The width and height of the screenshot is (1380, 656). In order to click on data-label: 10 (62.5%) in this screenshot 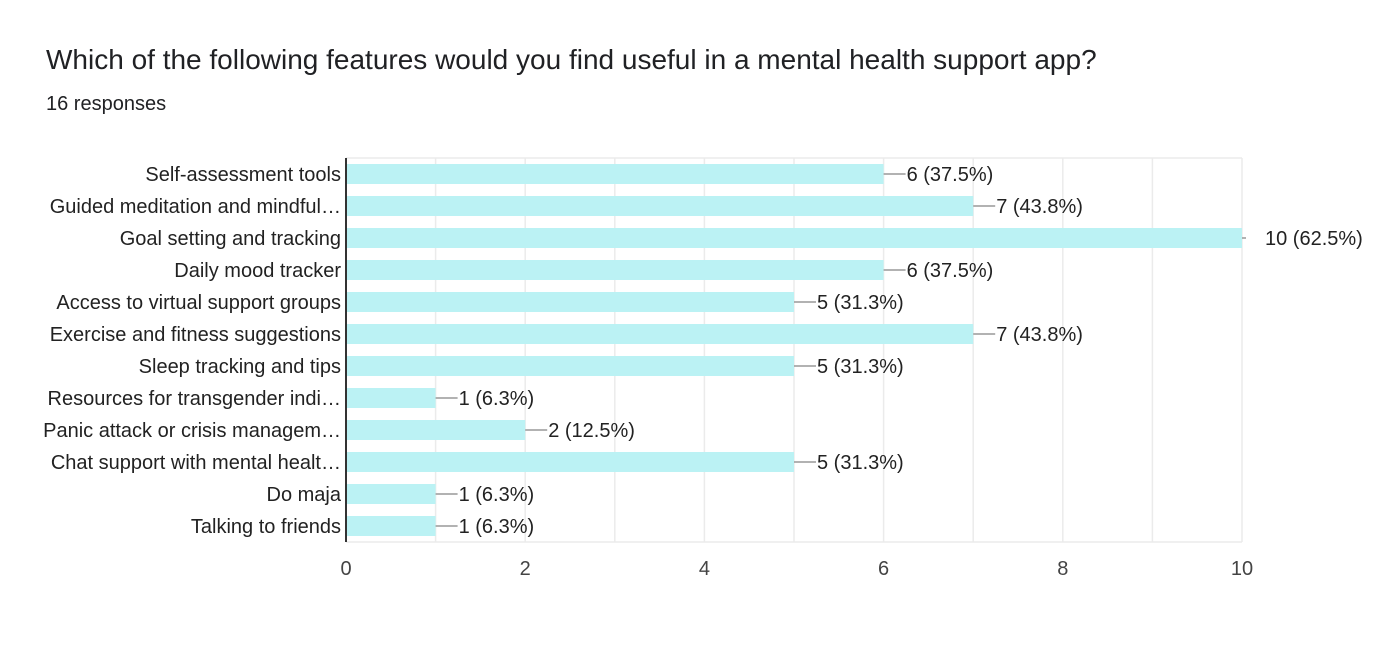, I will do `click(1314, 239)`.